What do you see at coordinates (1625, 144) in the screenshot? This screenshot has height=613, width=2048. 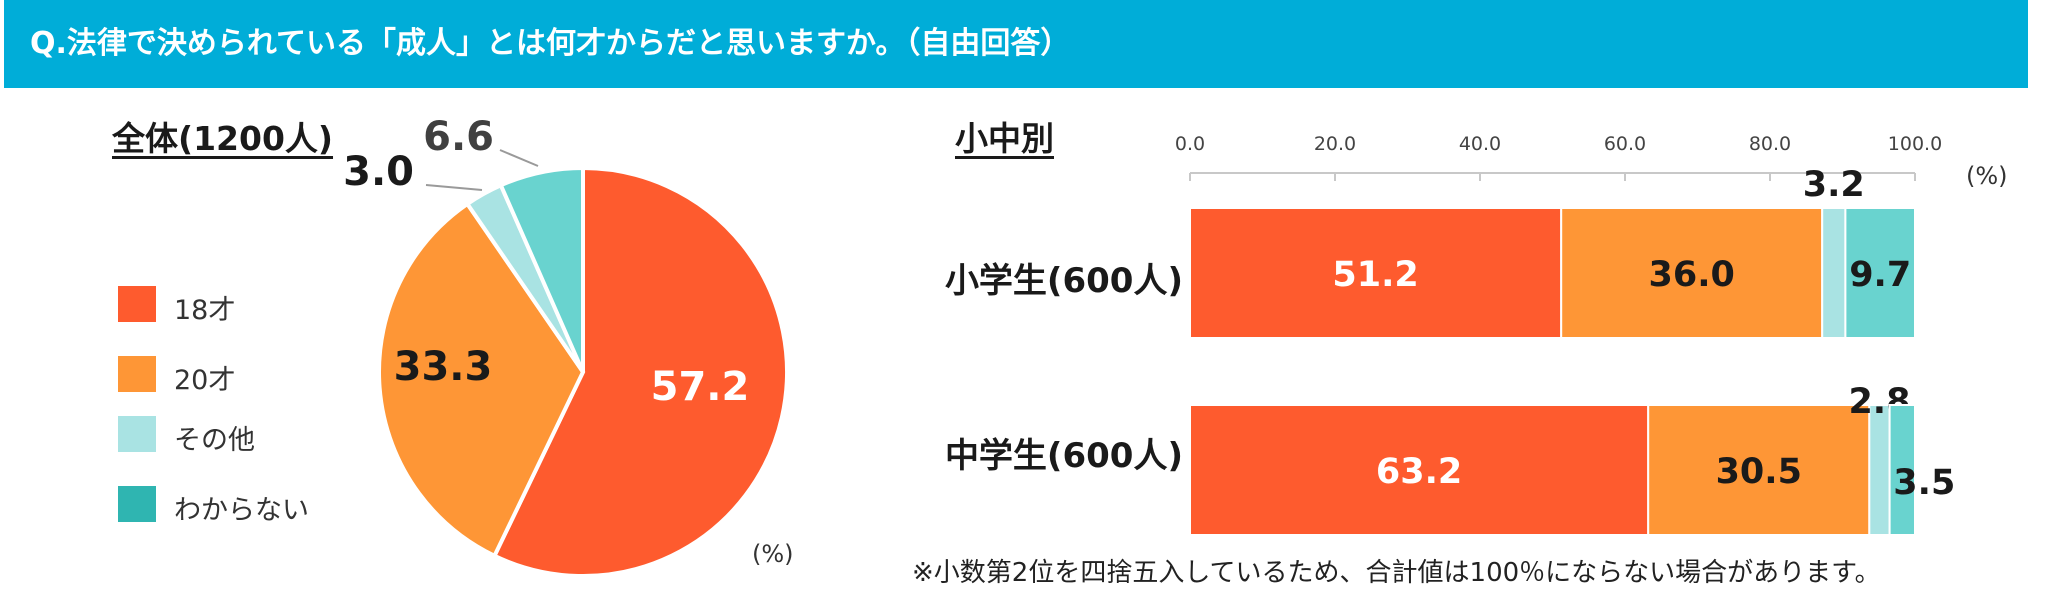 I see `x-tick-label: 60.0` at bounding box center [1625, 144].